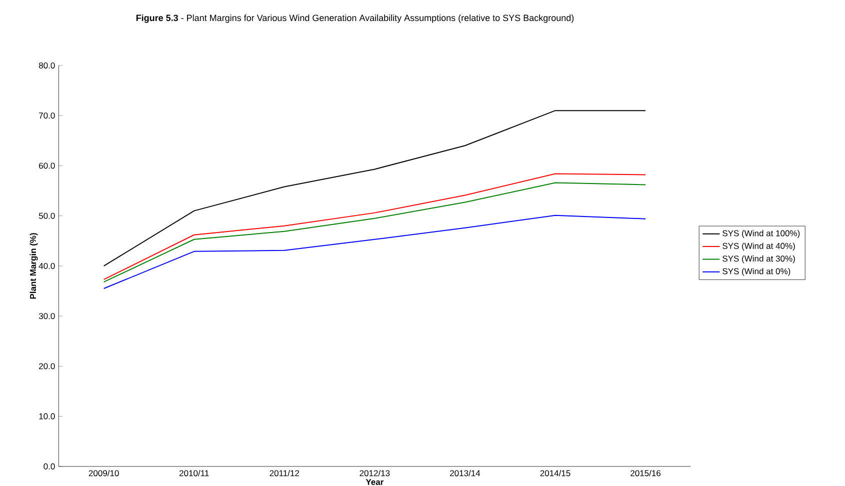 The image size is (845, 486). I want to click on x-tick-label: 2014/15, so click(555, 473).